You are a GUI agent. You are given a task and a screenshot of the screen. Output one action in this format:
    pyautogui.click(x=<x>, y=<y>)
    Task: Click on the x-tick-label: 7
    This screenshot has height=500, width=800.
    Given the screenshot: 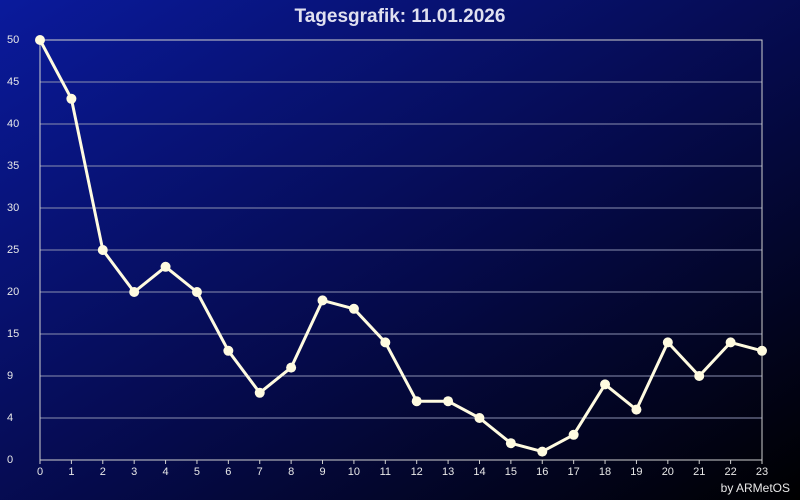 What is the action you would take?
    pyautogui.click(x=260, y=472)
    